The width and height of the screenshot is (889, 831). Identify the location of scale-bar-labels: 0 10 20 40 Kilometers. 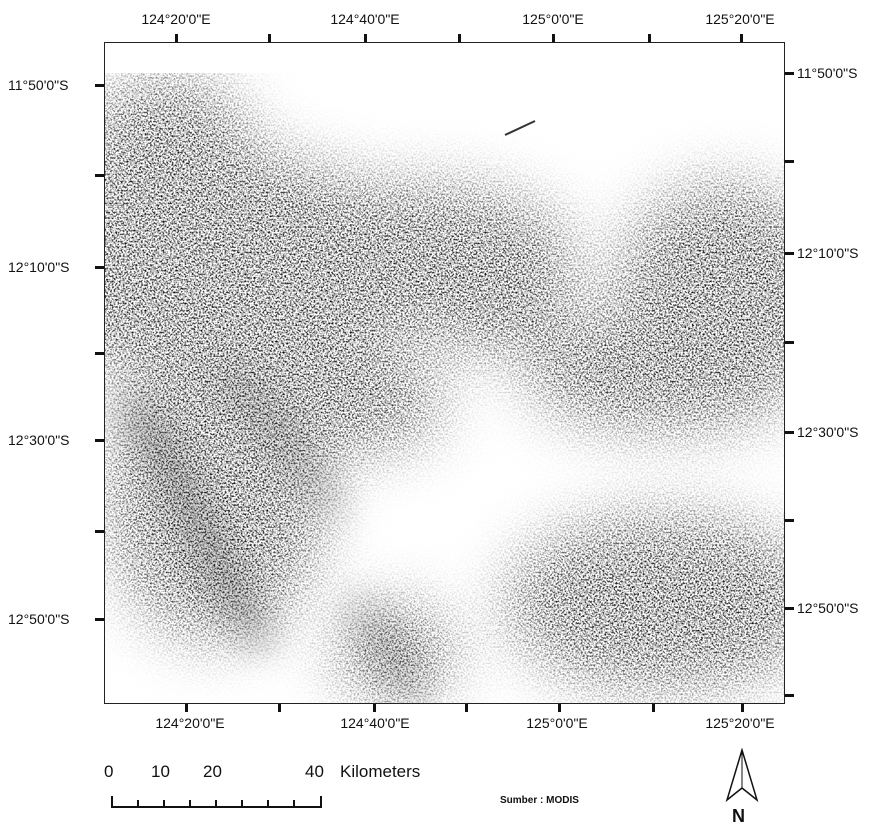
(264, 772).